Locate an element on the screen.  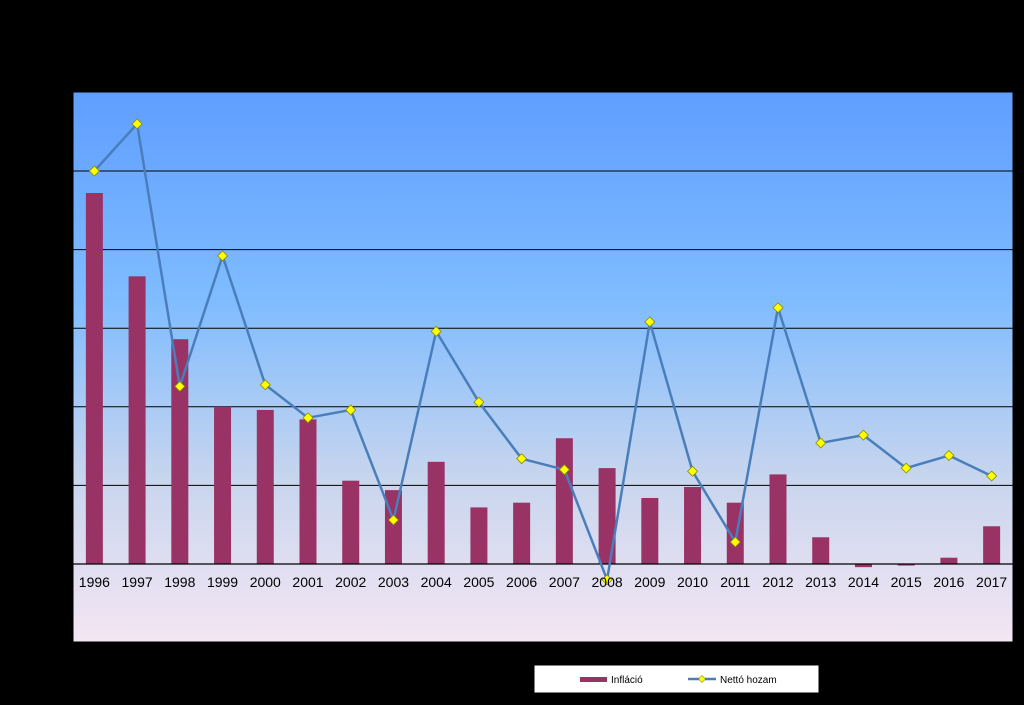
marker-2008 is located at coordinates (607, 580).